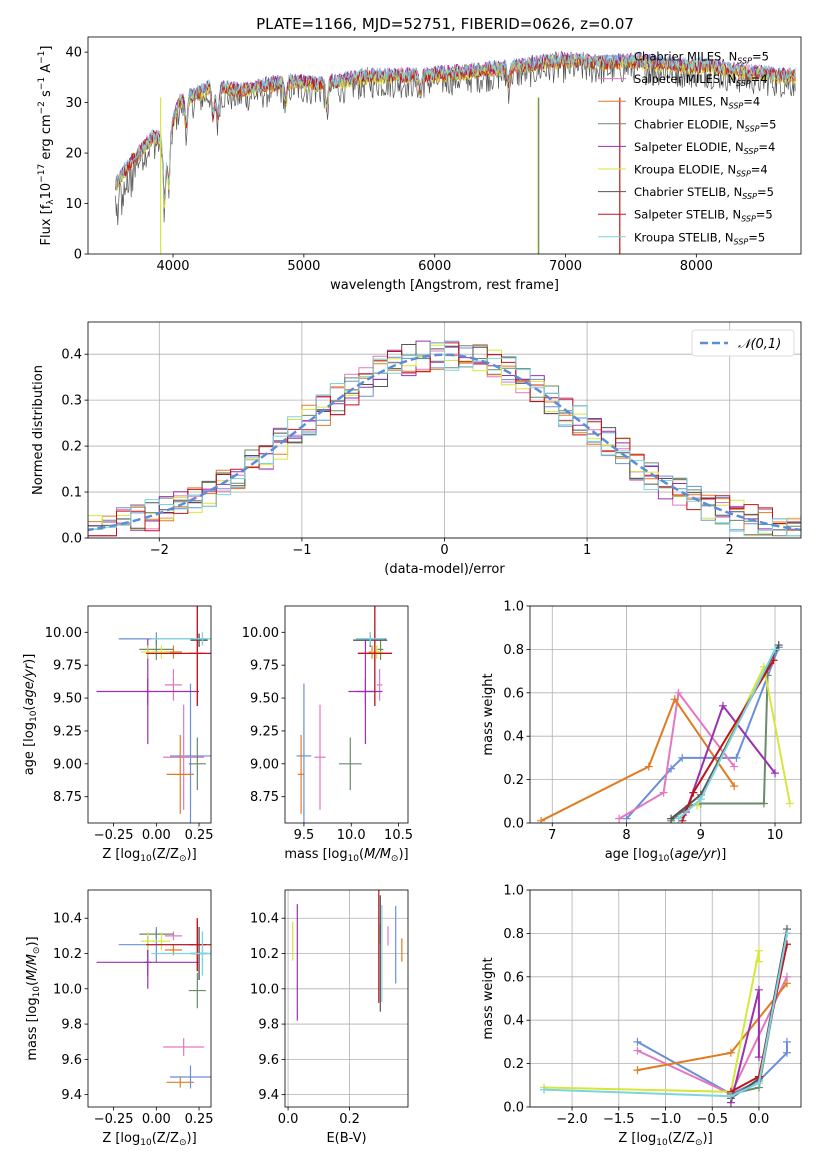 This screenshot has height=1170, width=819. Describe the element at coordinates (572, 1119) in the screenshot. I see `x-tick-label: −2.0` at that location.